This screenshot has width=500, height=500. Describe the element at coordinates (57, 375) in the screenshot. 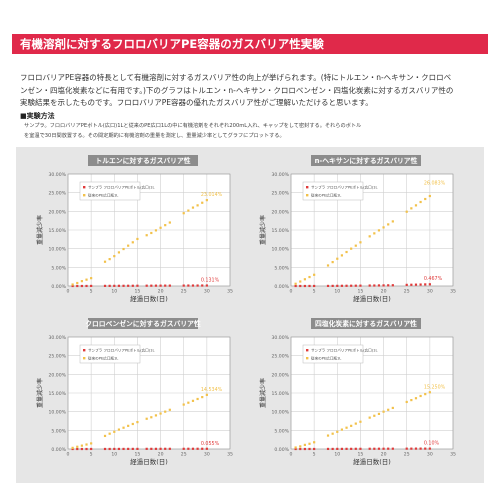

I see `y-tick-label: 20.00%` at that location.